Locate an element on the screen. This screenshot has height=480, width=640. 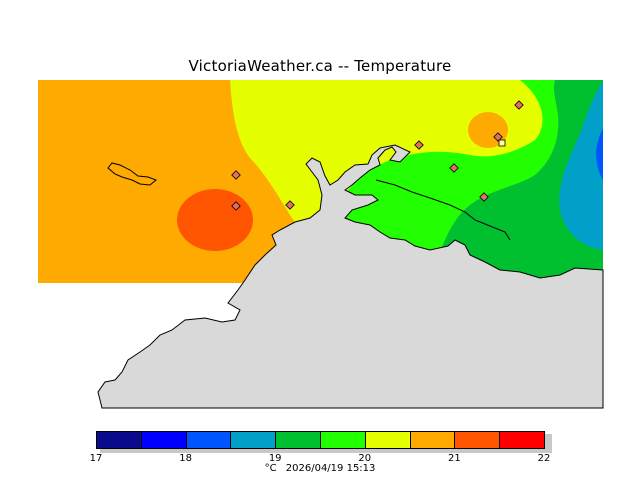
zone-teal is located at coordinates (581, 165).